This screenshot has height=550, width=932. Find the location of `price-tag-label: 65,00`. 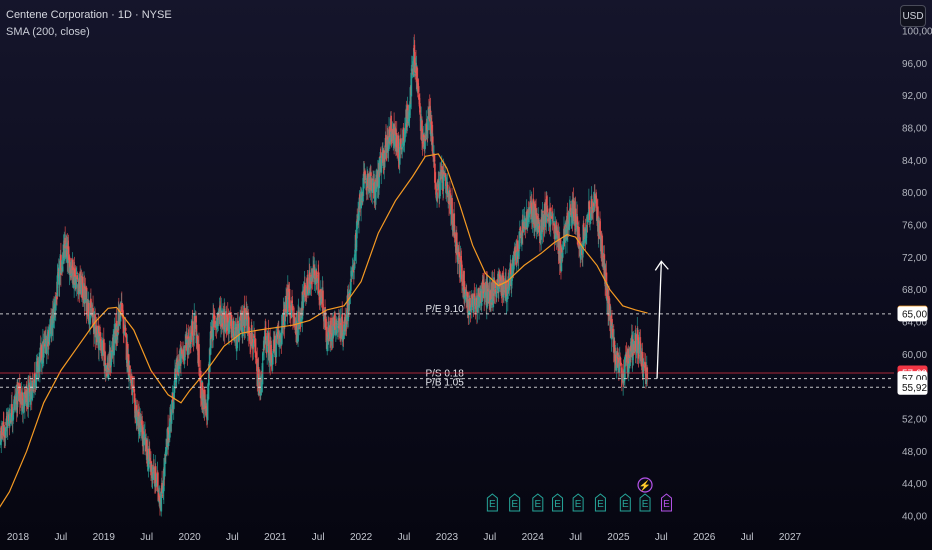

price-tag-label: 65,00 is located at coordinates (914, 314).